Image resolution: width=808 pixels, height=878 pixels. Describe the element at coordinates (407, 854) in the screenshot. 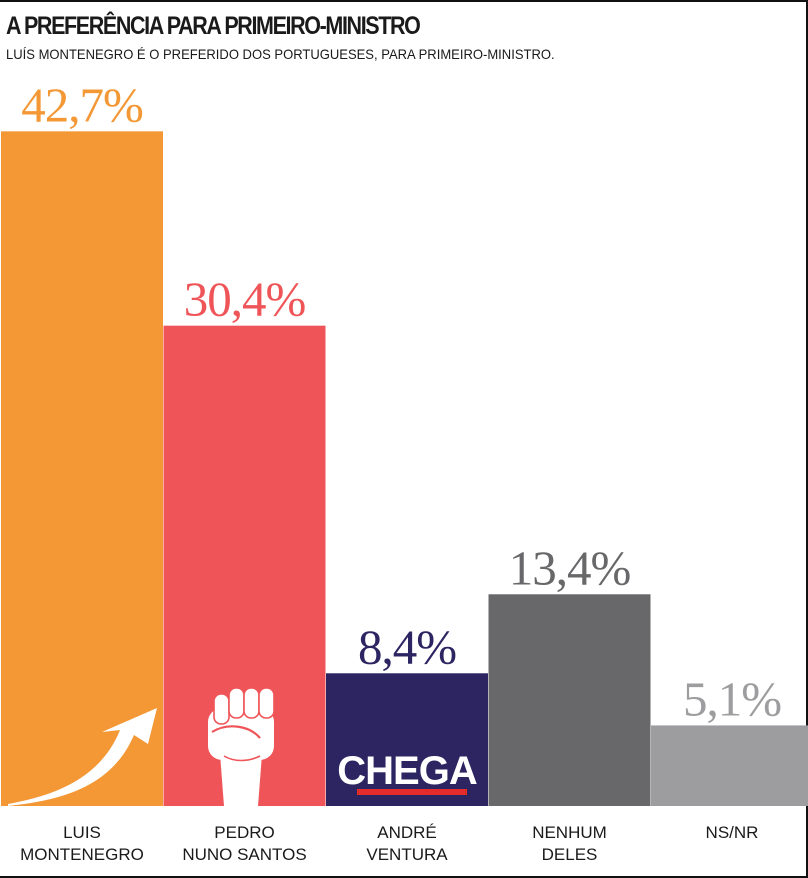

I see `category-label-line: VENTURA` at that location.